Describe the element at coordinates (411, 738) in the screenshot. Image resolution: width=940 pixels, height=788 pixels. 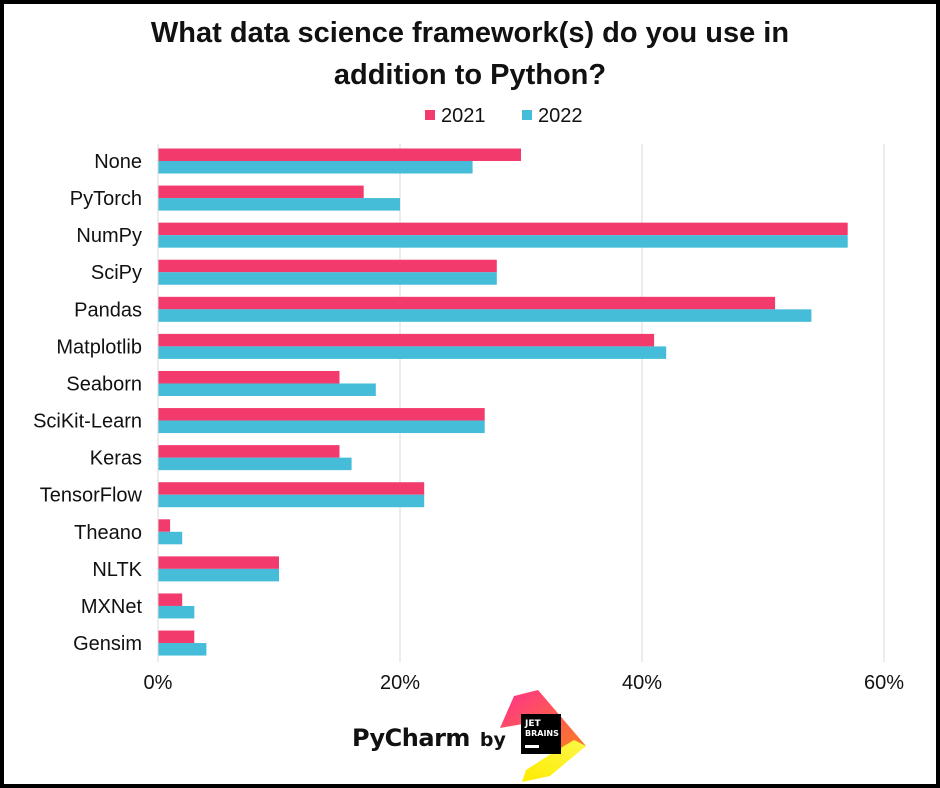
I see `pycharm-brand-text: PyCharm` at that location.